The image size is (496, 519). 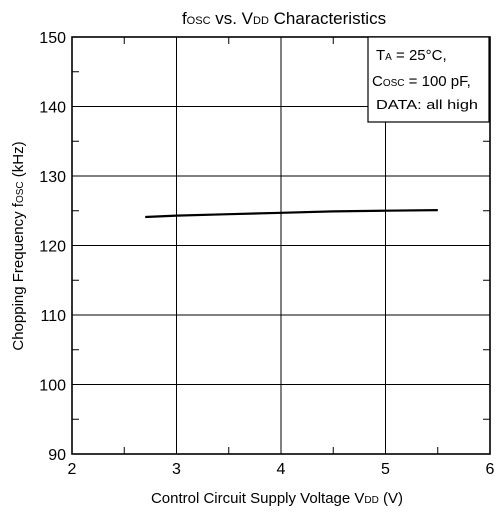 What do you see at coordinates (53, 316) in the screenshot?
I see `y-tick-label: 110` at bounding box center [53, 316].